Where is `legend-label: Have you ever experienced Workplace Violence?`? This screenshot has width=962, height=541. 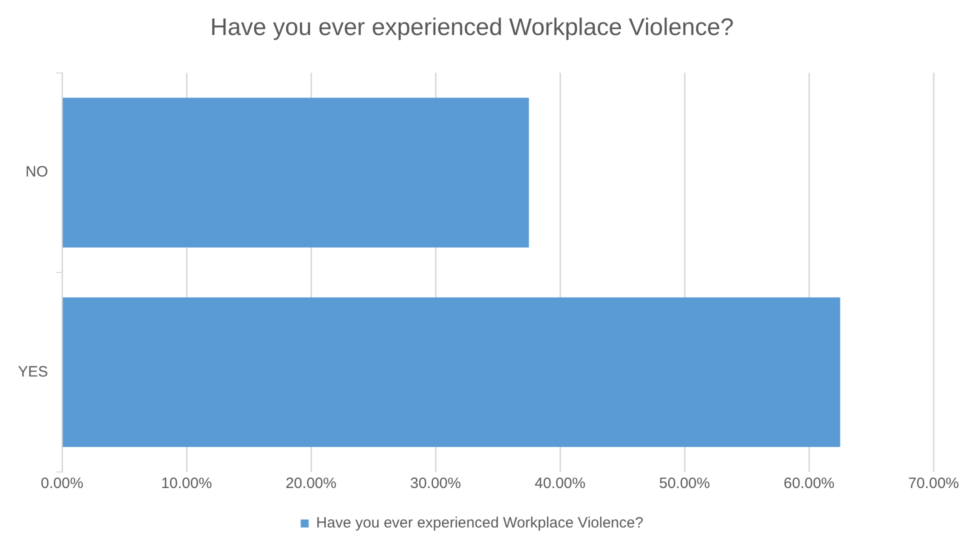 legend-label: Have you ever experienced Workplace Violence? is located at coordinates (480, 523).